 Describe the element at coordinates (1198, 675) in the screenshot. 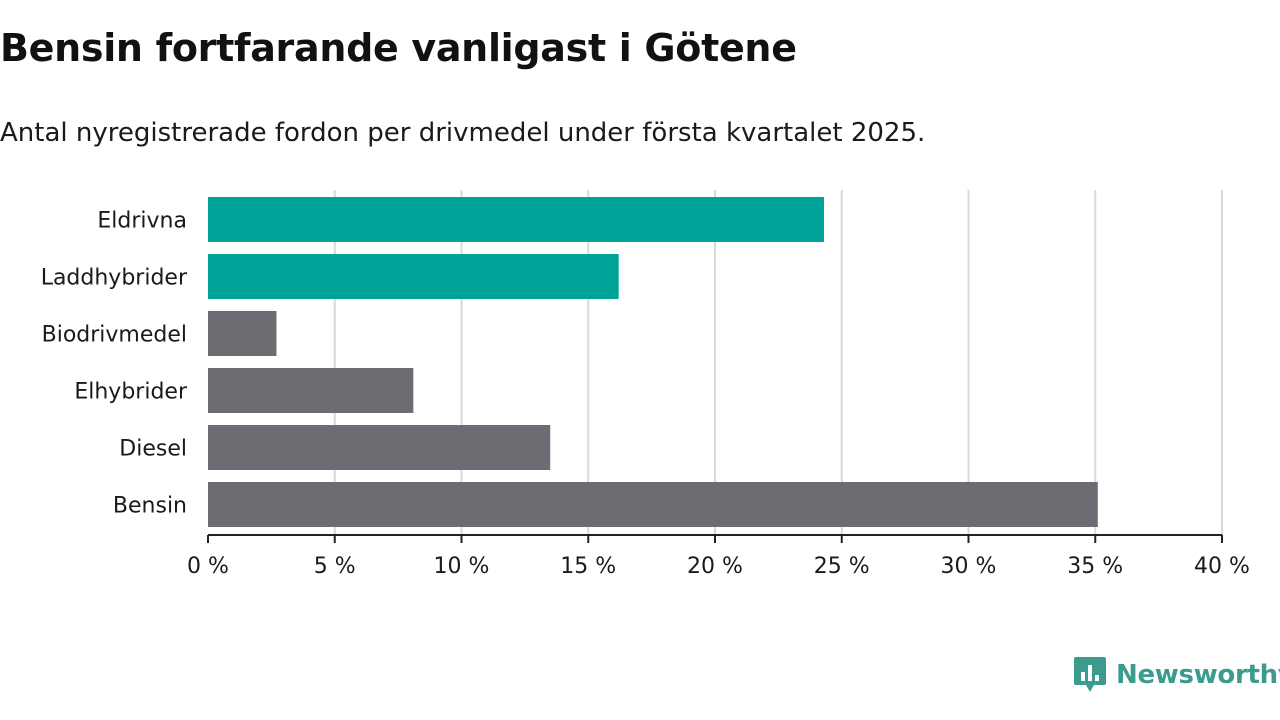

I see `logo-text: Newsworthy` at that location.